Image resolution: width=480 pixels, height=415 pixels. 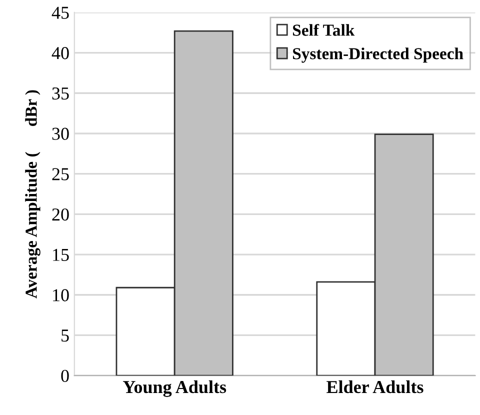 What do you see at coordinates (61, 295) in the screenshot?
I see `y-tick-label: 10` at bounding box center [61, 295].